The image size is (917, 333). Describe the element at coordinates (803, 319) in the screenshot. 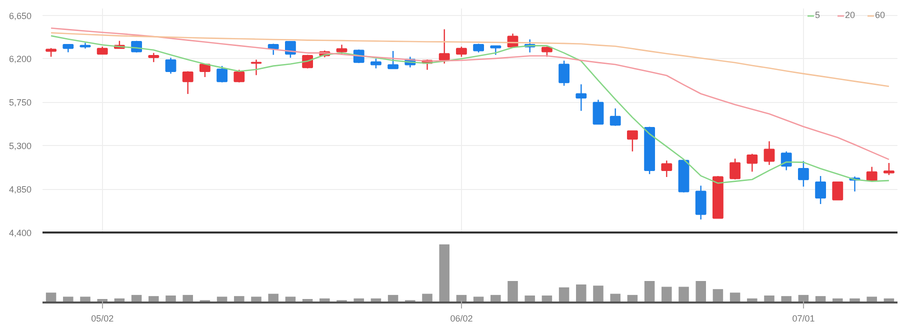

I see `x-tick-label: 07/01` at that location.